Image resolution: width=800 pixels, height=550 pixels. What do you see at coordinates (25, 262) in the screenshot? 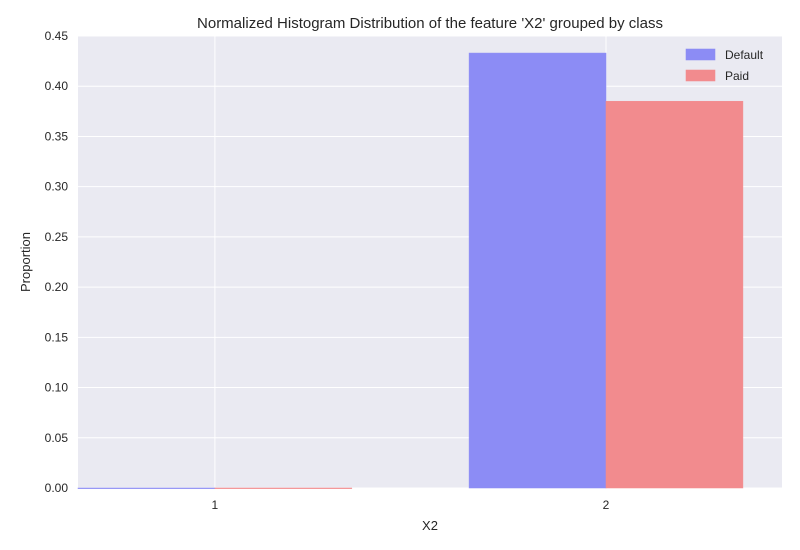
I see `y-axis-title: Proportion` at bounding box center [25, 262].